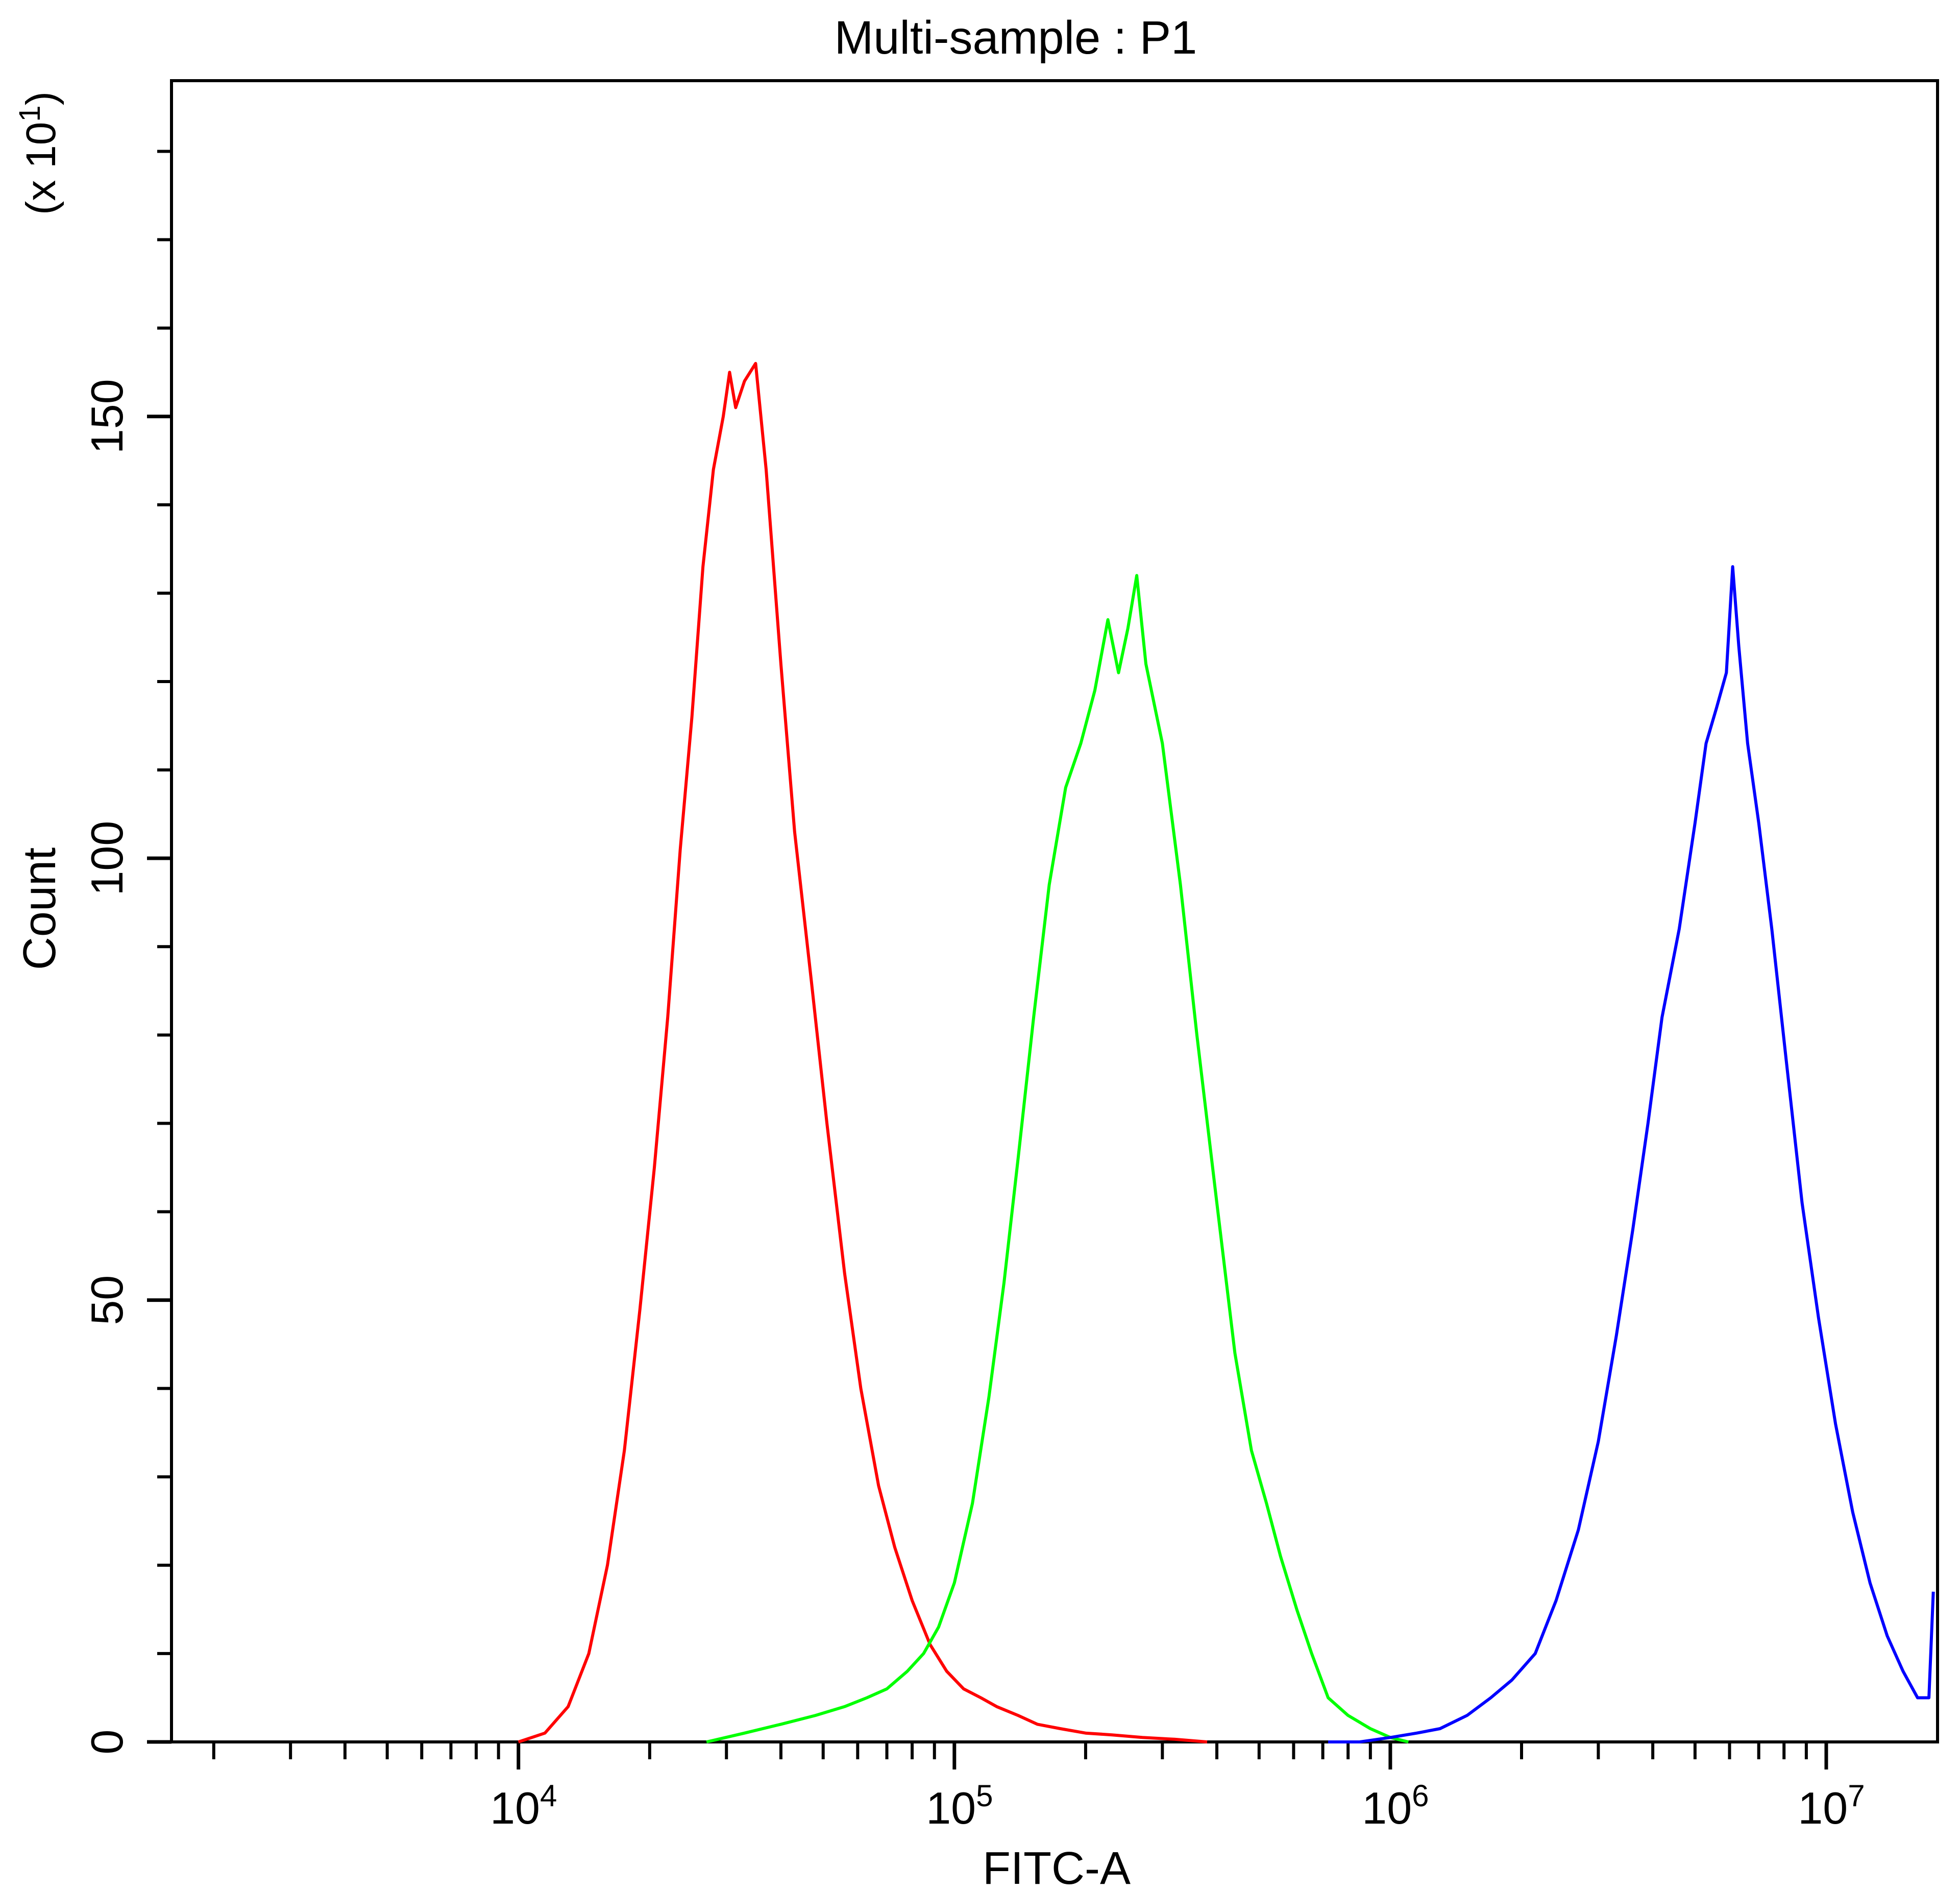 The height and width of the screenshot is (1891, 1960). I want to click on y-axis-tick-labels: 0 50 100 150, so click(107, 1066).